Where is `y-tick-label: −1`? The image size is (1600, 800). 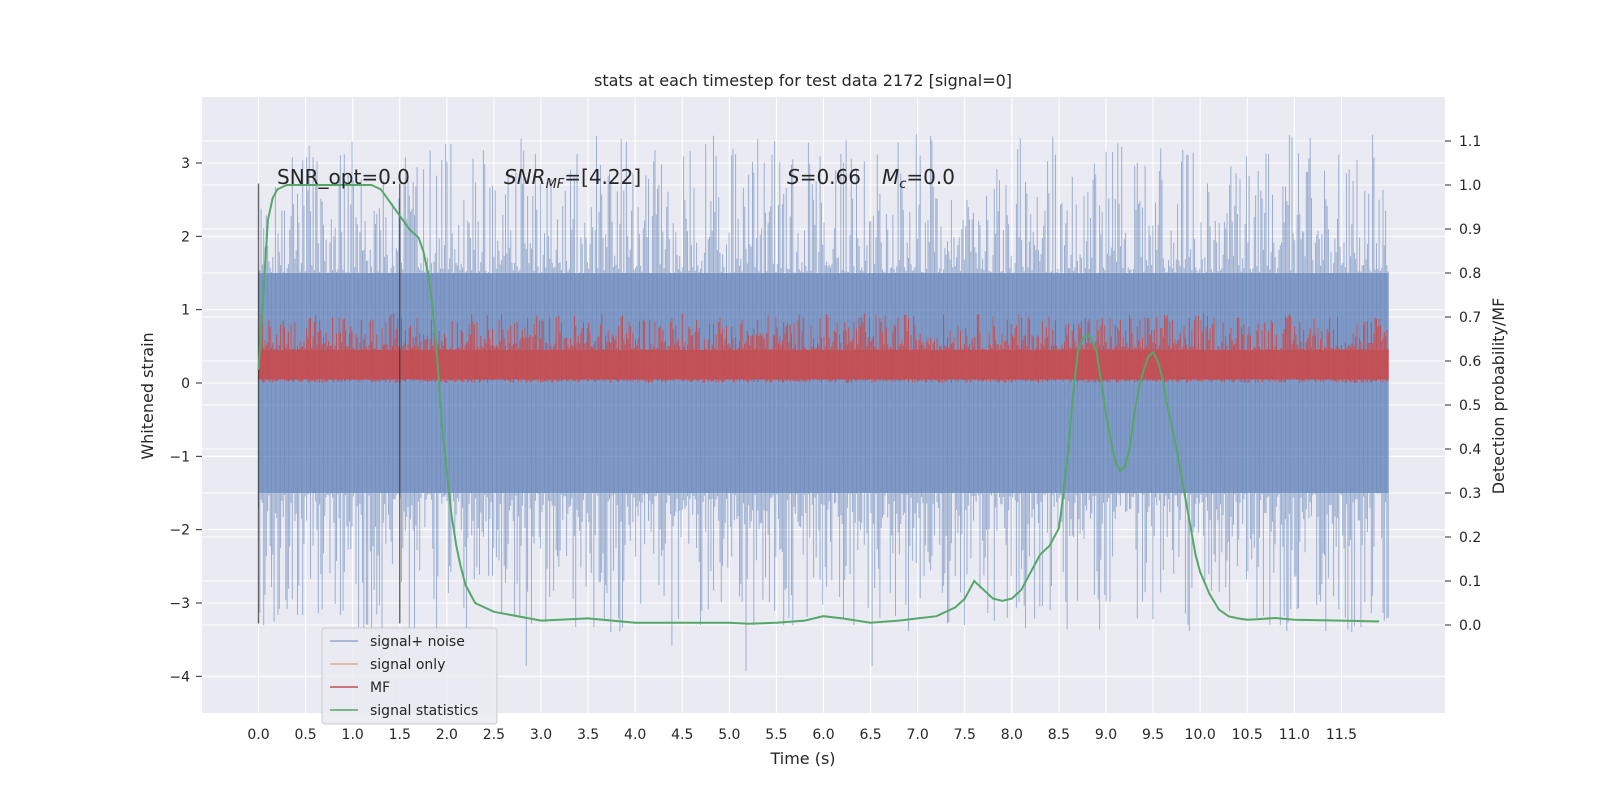 y-tick-label: −1 is located at coordinates (179, 457).